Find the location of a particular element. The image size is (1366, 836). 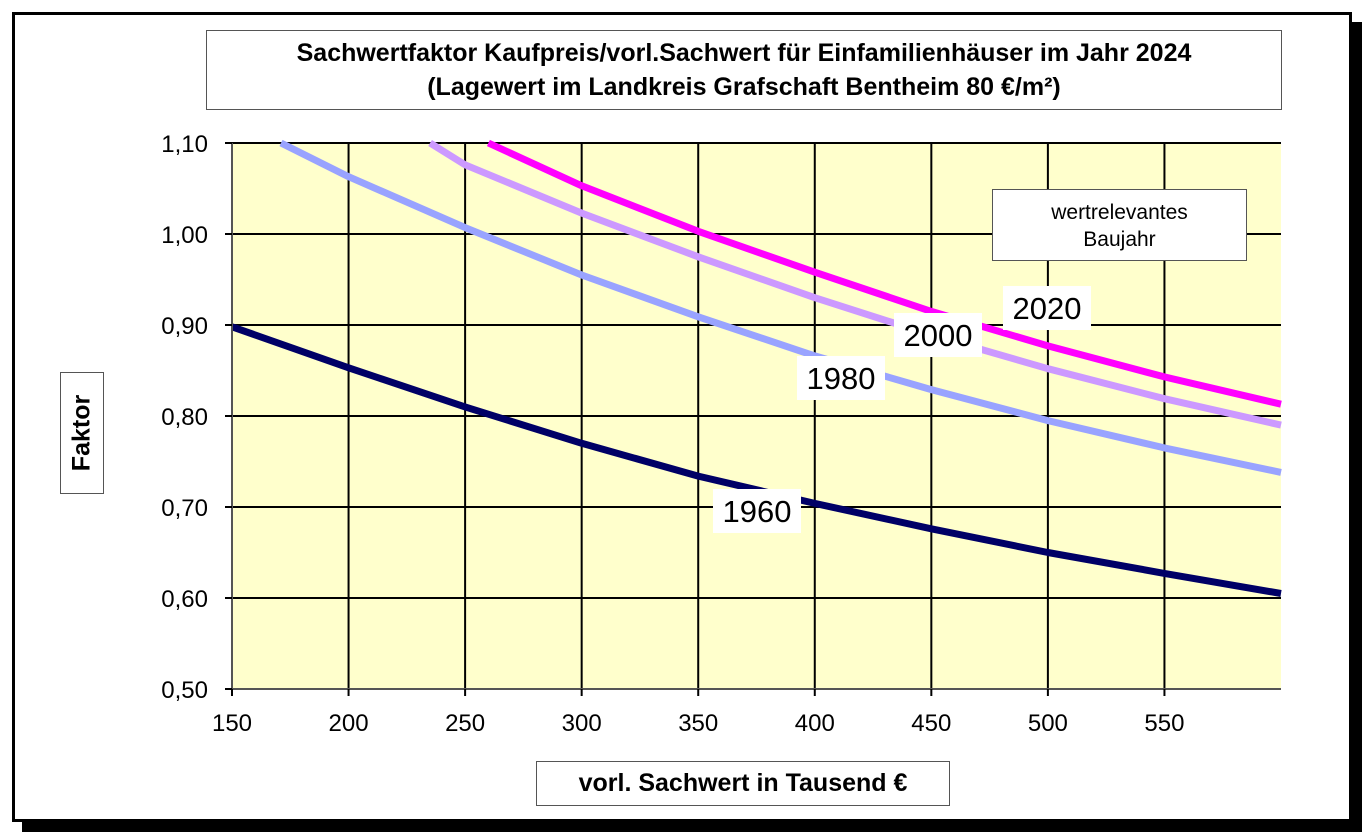

series-label-2000: 2000 is located at coordinates (938, 335).